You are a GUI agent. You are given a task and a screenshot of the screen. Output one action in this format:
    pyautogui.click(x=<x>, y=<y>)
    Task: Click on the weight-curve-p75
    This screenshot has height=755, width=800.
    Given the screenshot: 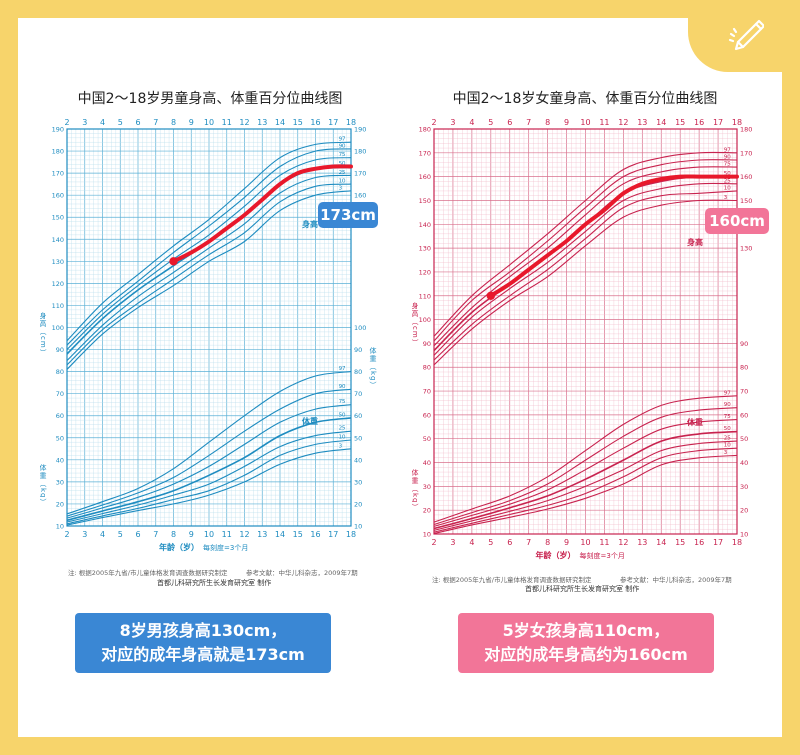 What is the action you would take?
    pyautogui.click(x=209, y=461)
    